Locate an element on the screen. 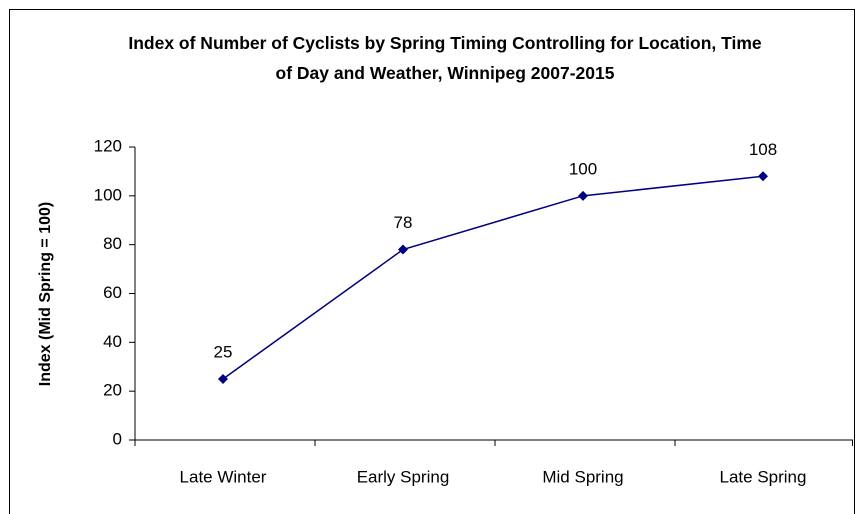 The height and width of the screenshot is (514, 859). y-tick-label: 80 is located at coordinates (112, 243).